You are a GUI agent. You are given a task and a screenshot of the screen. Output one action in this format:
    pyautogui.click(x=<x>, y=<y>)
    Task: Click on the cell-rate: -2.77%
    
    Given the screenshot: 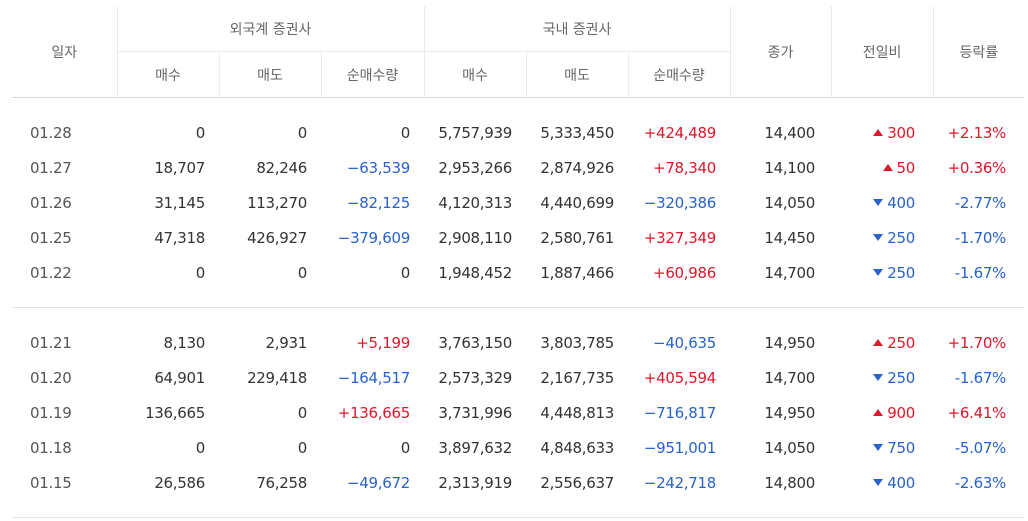 What is the action you would take?
    pyautogui.click(x=980, y=202)
    